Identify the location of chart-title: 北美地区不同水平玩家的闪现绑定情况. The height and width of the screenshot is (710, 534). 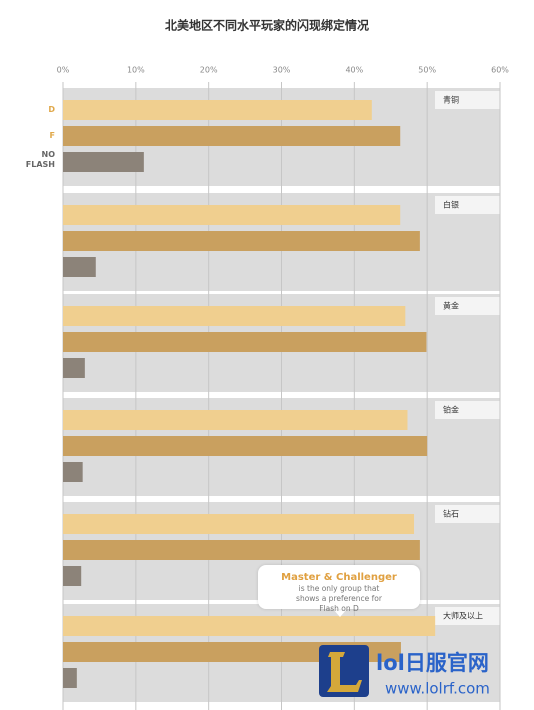
(267, 25).